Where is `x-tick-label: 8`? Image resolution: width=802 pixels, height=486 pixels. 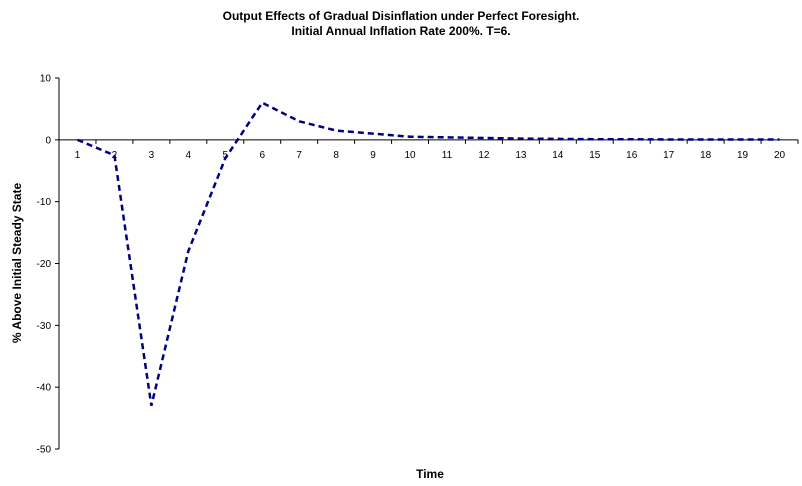 x-tick-label: 8 is located at coordinates (336, 155).